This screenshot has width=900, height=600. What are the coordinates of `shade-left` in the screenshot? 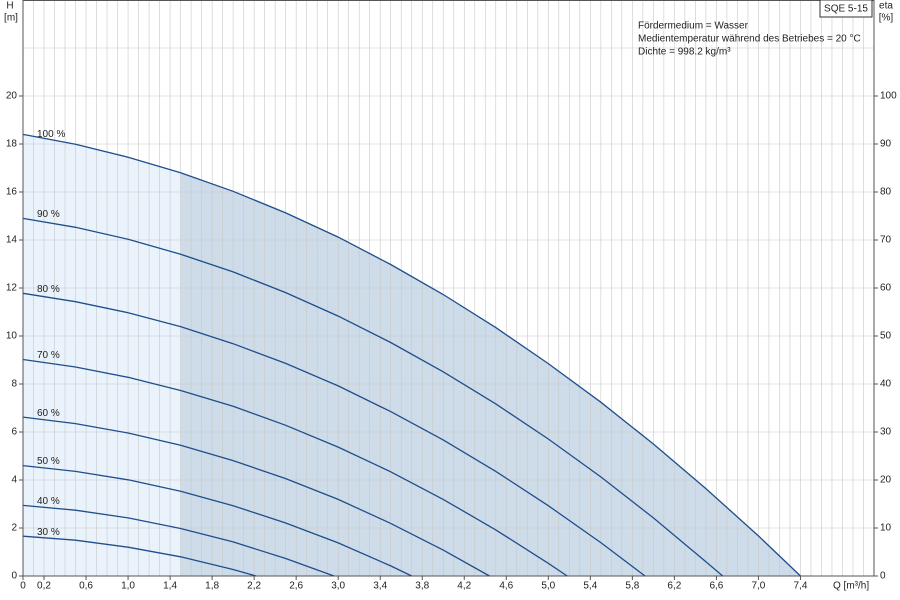 It's located at (102, 355).